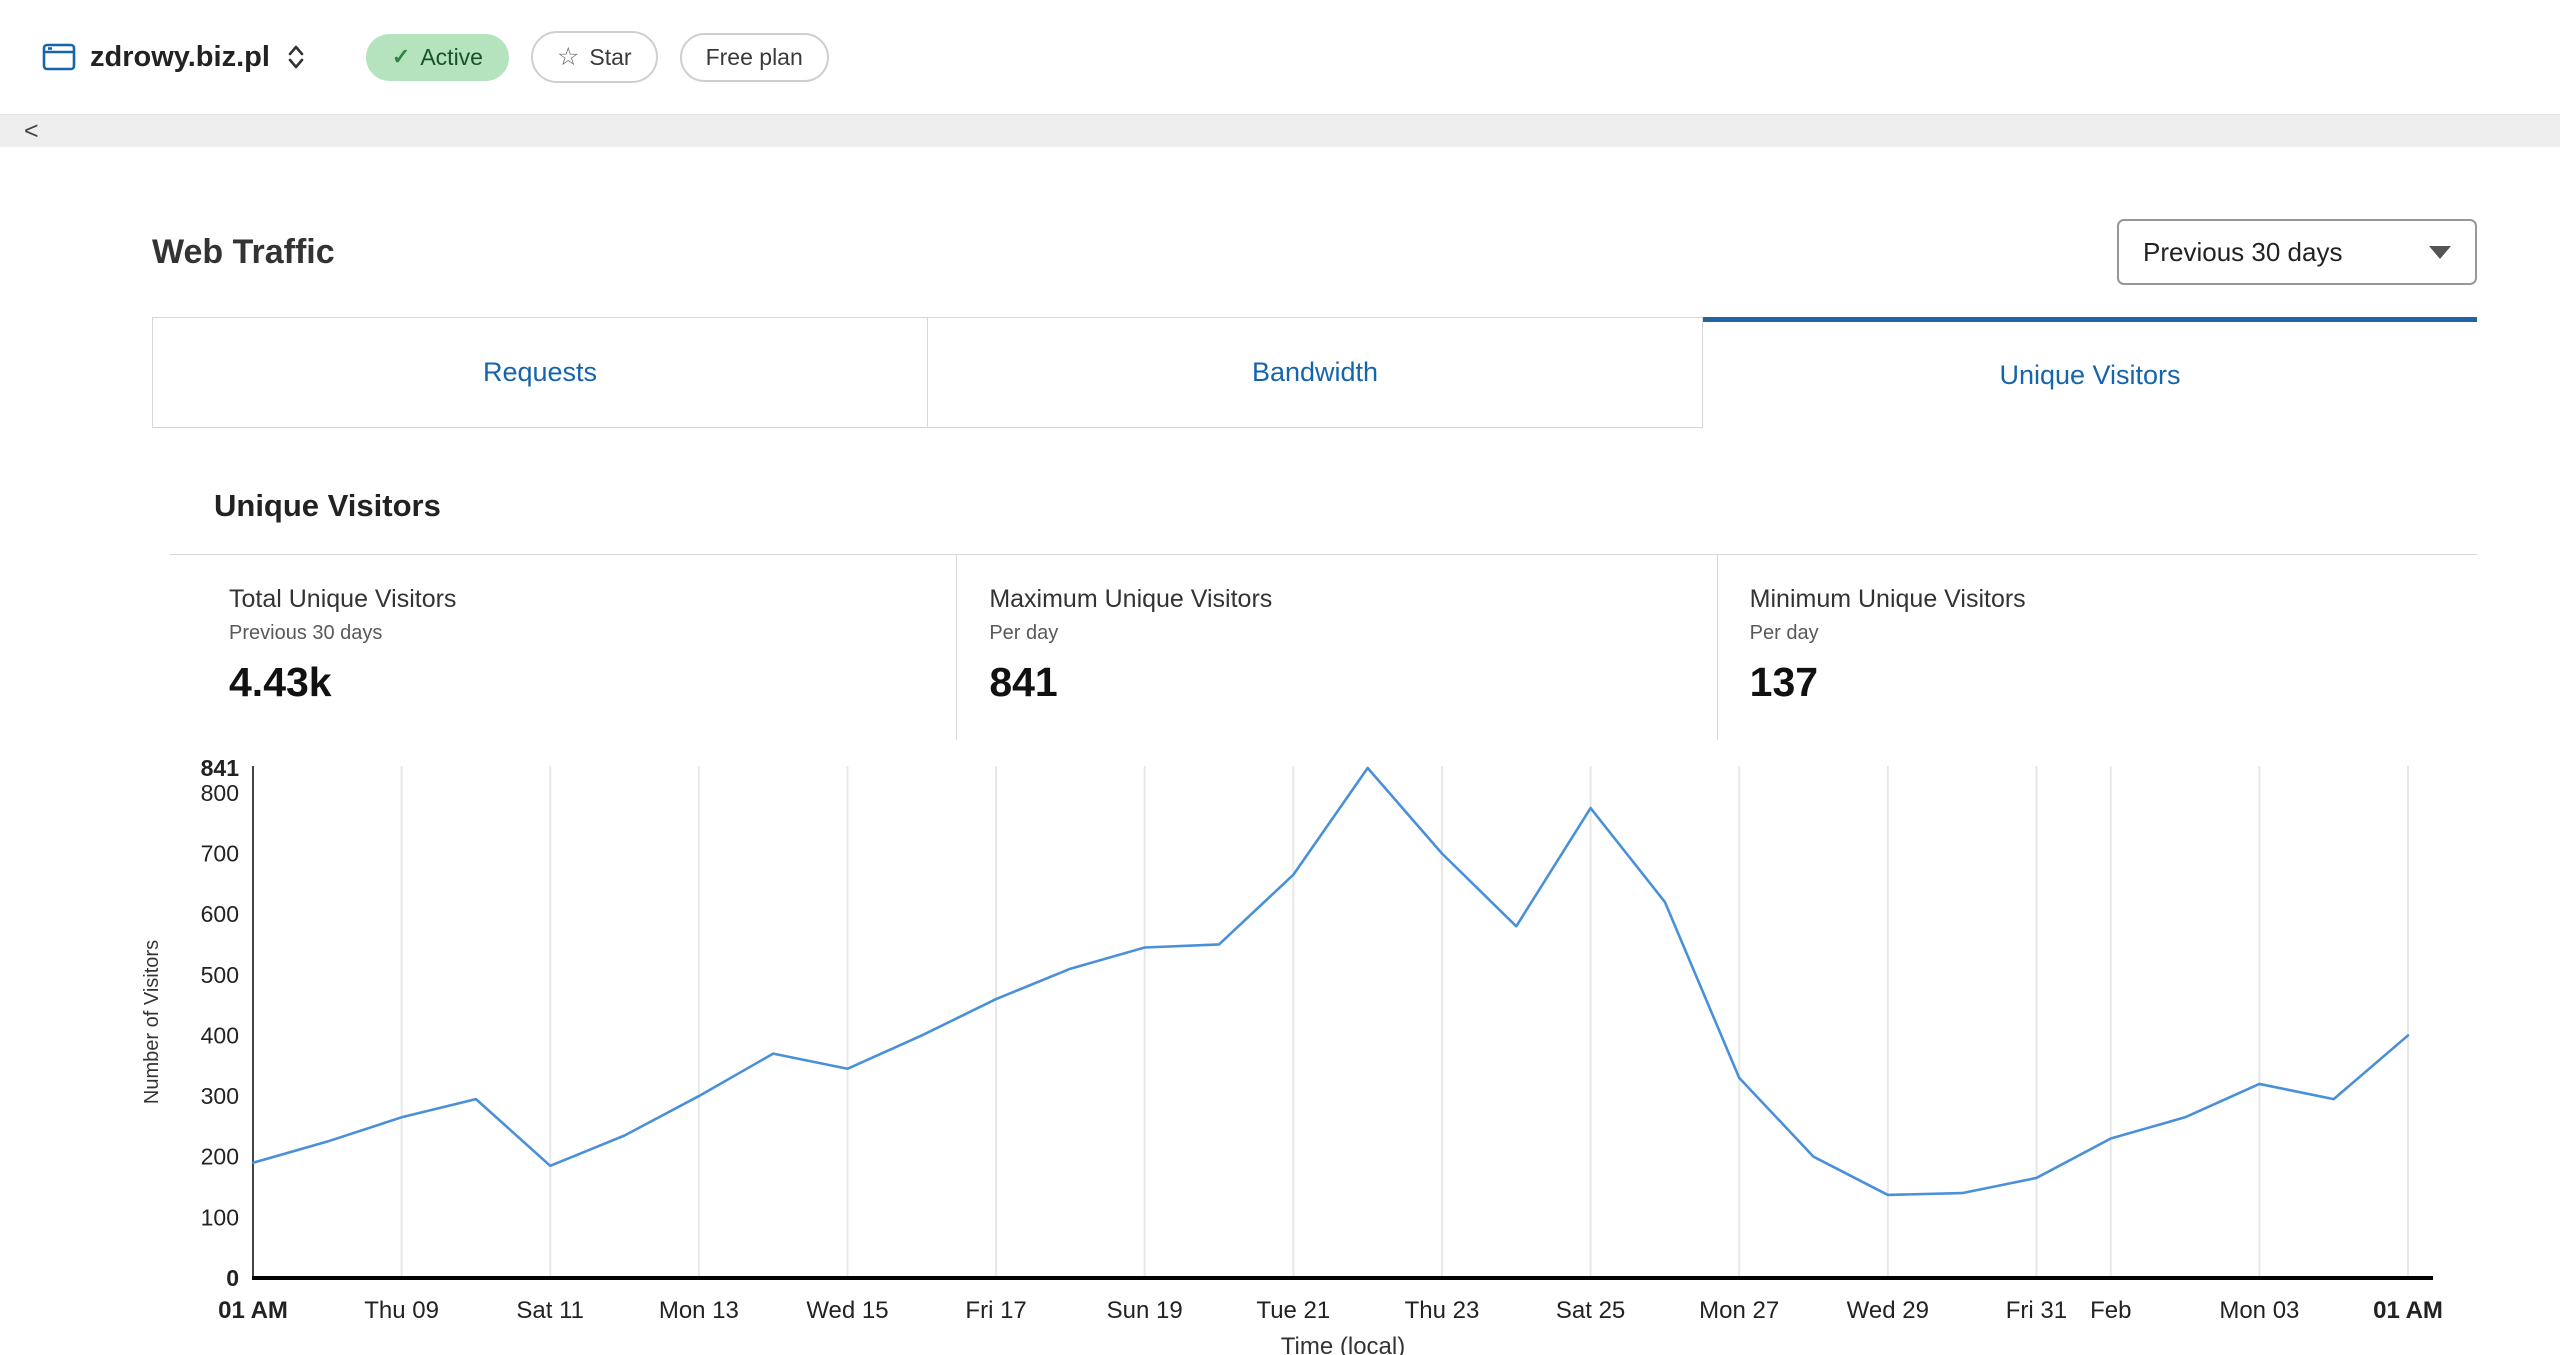 Image resolution: width=2560 pixels, height=1355 pixels. What do you see at coordinates (296, 57) in the screenshot?
I see `site-switcher-icon` at bounding box center [296, 57].